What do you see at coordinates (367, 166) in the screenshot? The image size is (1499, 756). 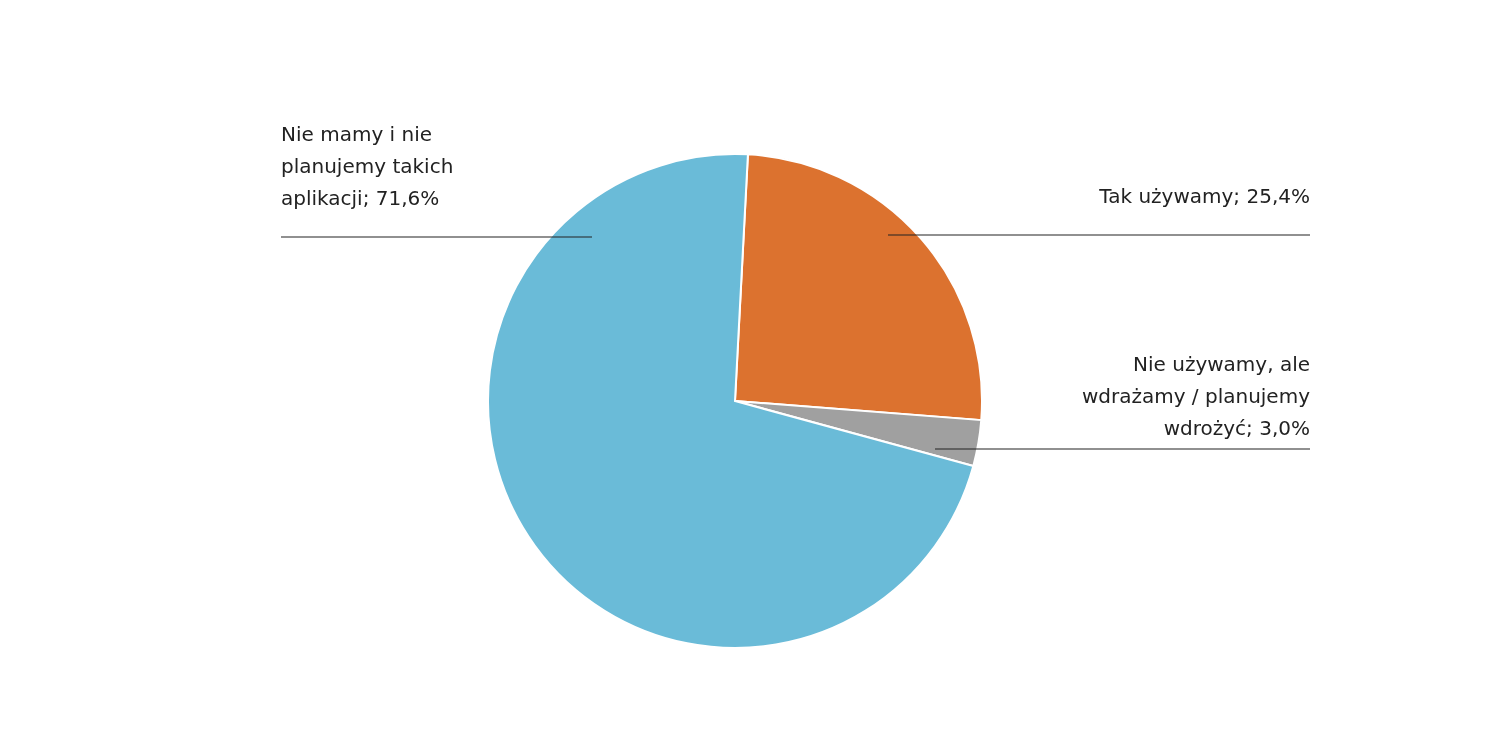 I see `slice-label: Nie mamy i nie planujemy takich aplikacji; 71,6%` at bounding box center [367, 166].